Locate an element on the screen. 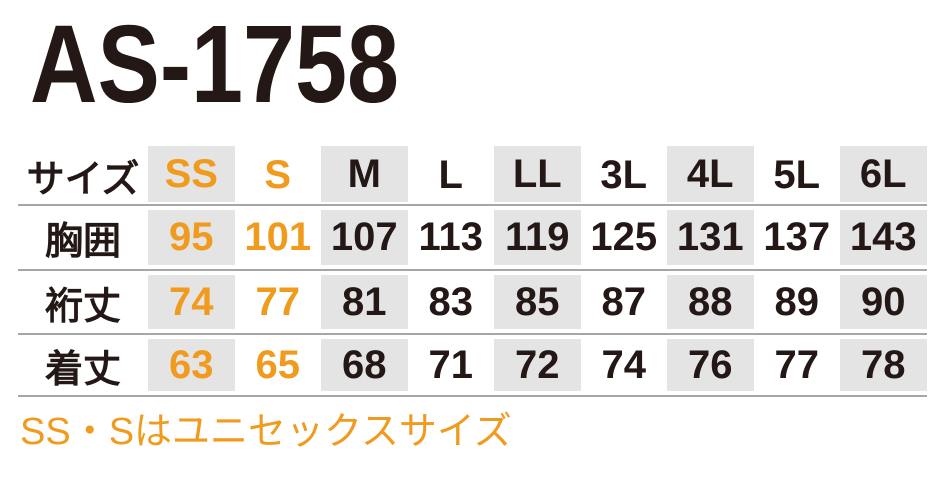 Image resolution: width=943 pixels, height=498 pixels. size-value-cell: 143 is located at coordinates (883, 237).